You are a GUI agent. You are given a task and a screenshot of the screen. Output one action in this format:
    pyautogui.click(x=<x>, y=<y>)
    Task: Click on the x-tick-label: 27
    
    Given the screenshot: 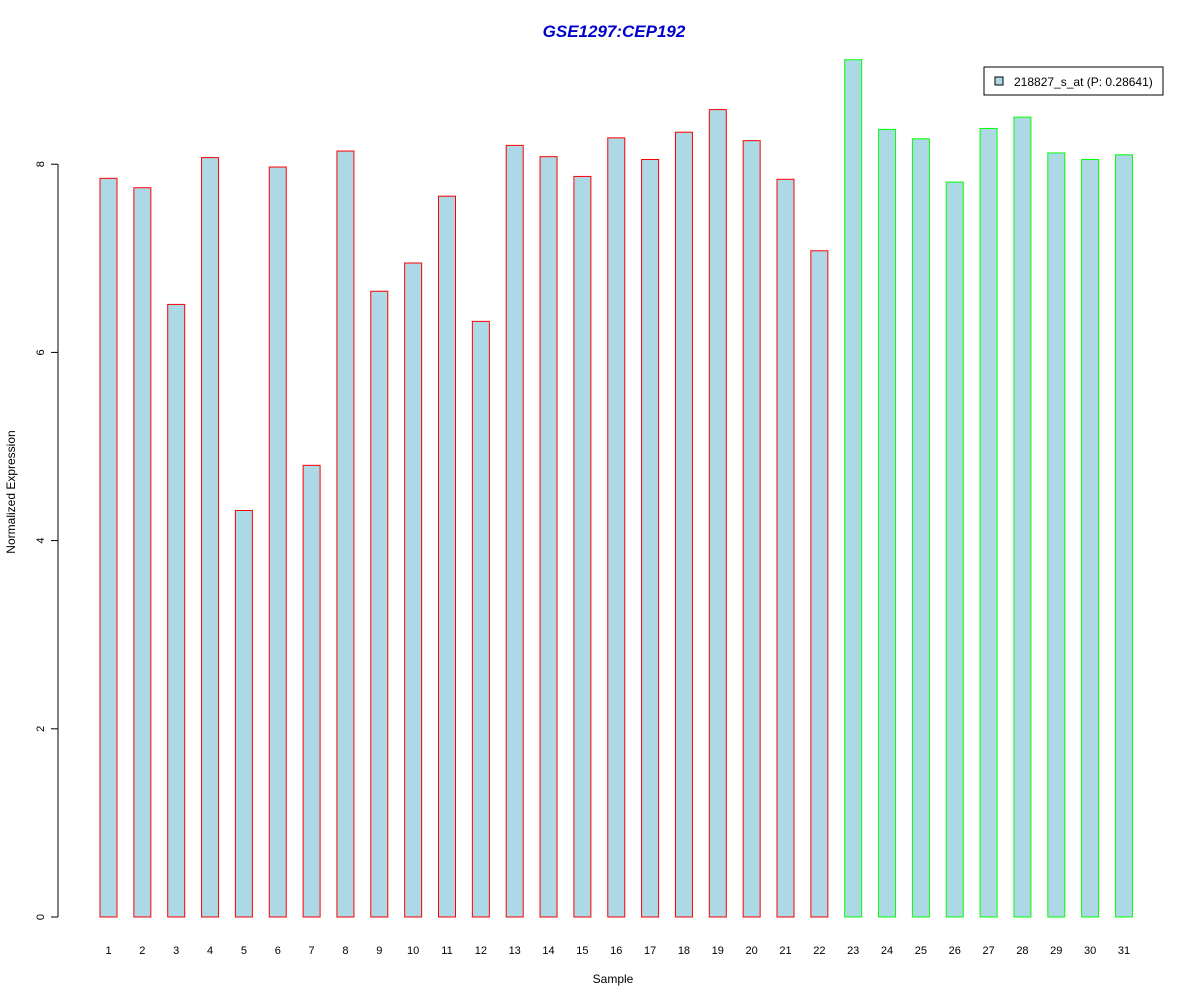 What is the action you would take?
    pyautogui.click(x=988, y=951)
    